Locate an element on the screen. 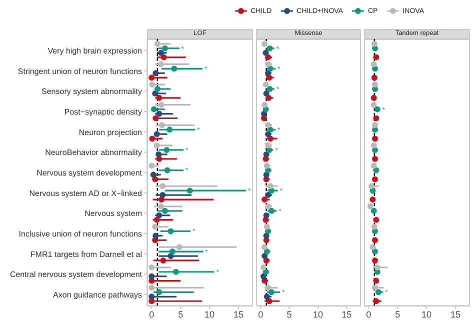 Image resolution: width=474 pixels, height=331 pixels. y-tick-label: Nervous system AD or X−linked is located at coordinates (85, 193).